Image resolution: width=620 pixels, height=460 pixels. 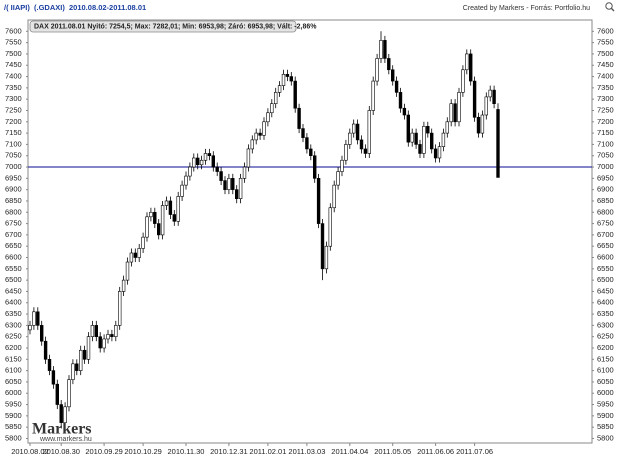 I want to click on y2-tick-label: 7450, so click(x=605, y=64).